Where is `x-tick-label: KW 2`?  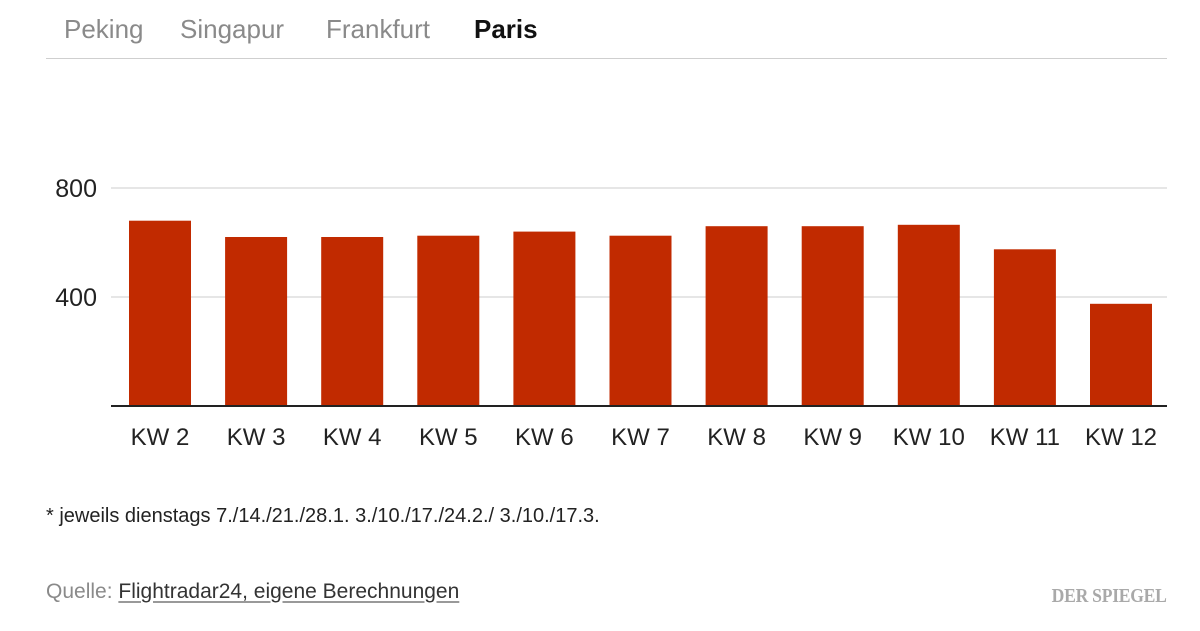 x-tick-label: KW 2 is located at coordinates (160, 437).